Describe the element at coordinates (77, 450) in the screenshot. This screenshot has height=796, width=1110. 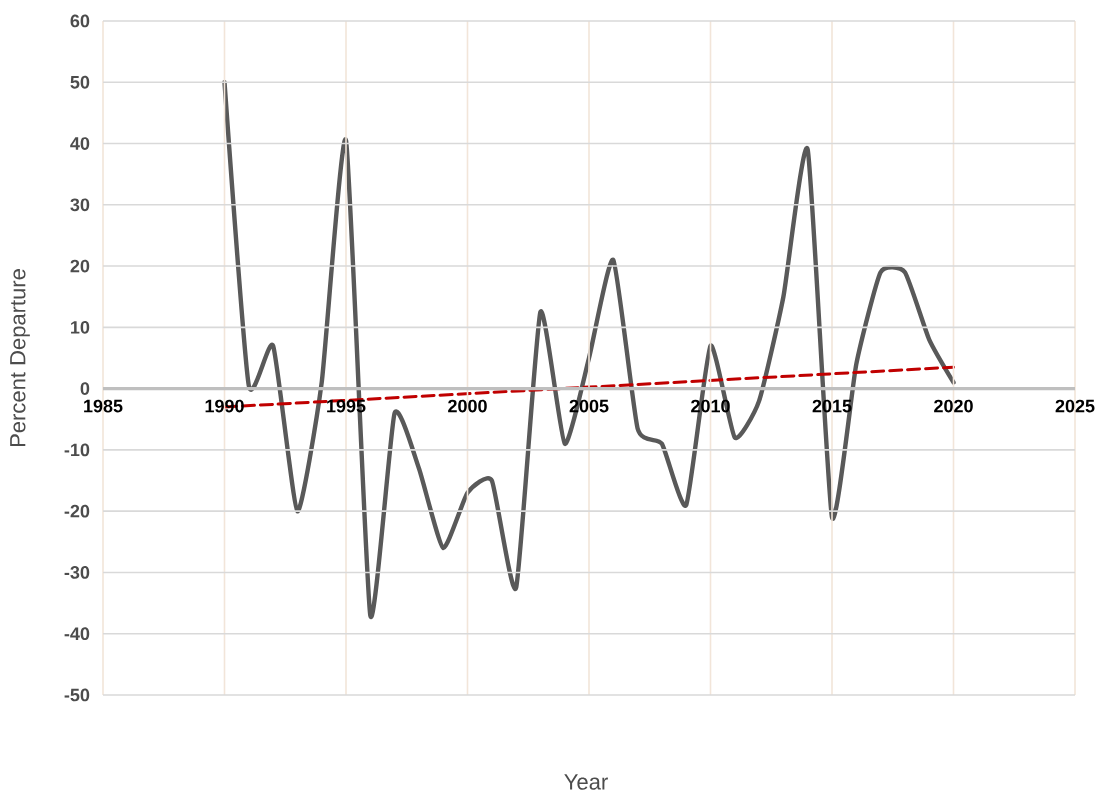
I see `y-tick-label: -10` at that location.